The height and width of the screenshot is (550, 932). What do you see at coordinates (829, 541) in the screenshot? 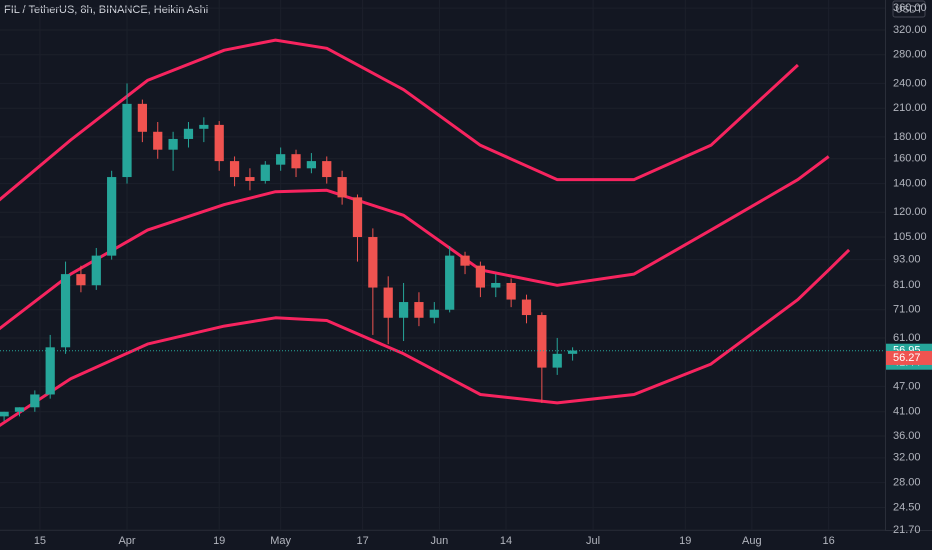
I see `x-tick-label: 16` at bounding box center [829, 541].